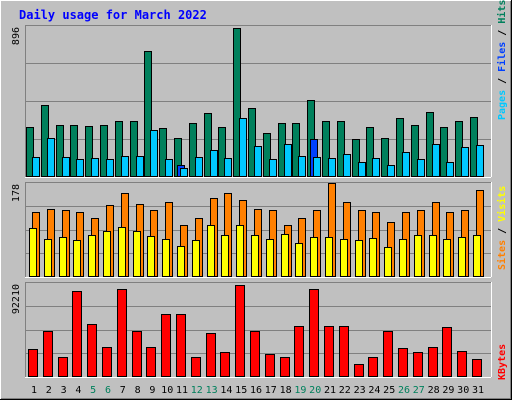 Image resolution: width=512 pixels, height=400 pixels. What do you see at coordinates (212, 390) in the screenshot?
I see `x-tick-label: 13` at bounding box center [212, 390].